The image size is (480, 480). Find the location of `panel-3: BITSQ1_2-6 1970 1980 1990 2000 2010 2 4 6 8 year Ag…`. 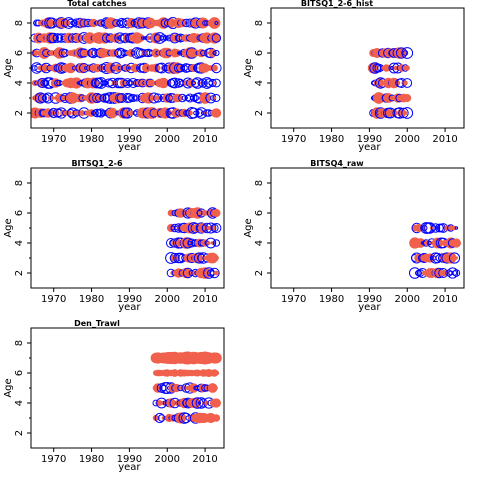

panel-3: BITSQ1_2-6 1970 1980 1990 2000 2010 2 4 6 8 year Ag… is located at coordinates (114, 236).